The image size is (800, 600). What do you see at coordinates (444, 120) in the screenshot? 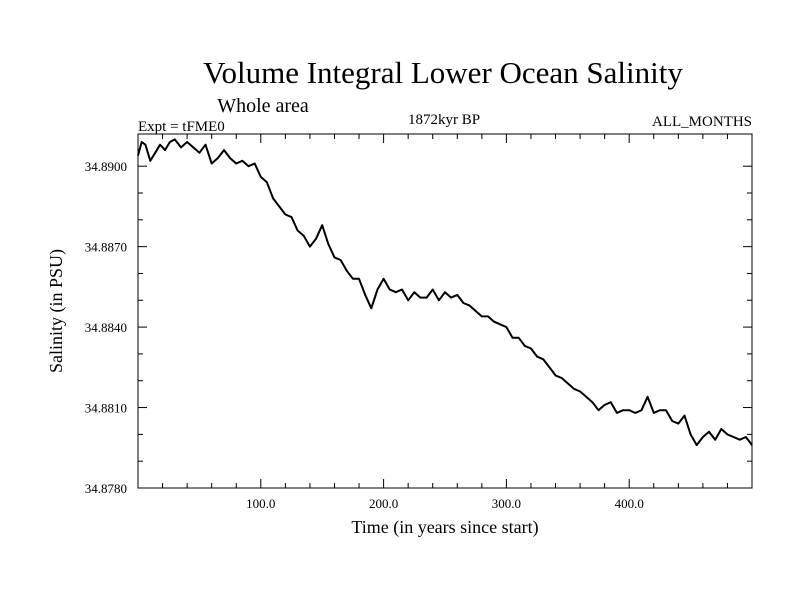
I see `time-label: 1872kyr BP` at bounding box center [444, 120].